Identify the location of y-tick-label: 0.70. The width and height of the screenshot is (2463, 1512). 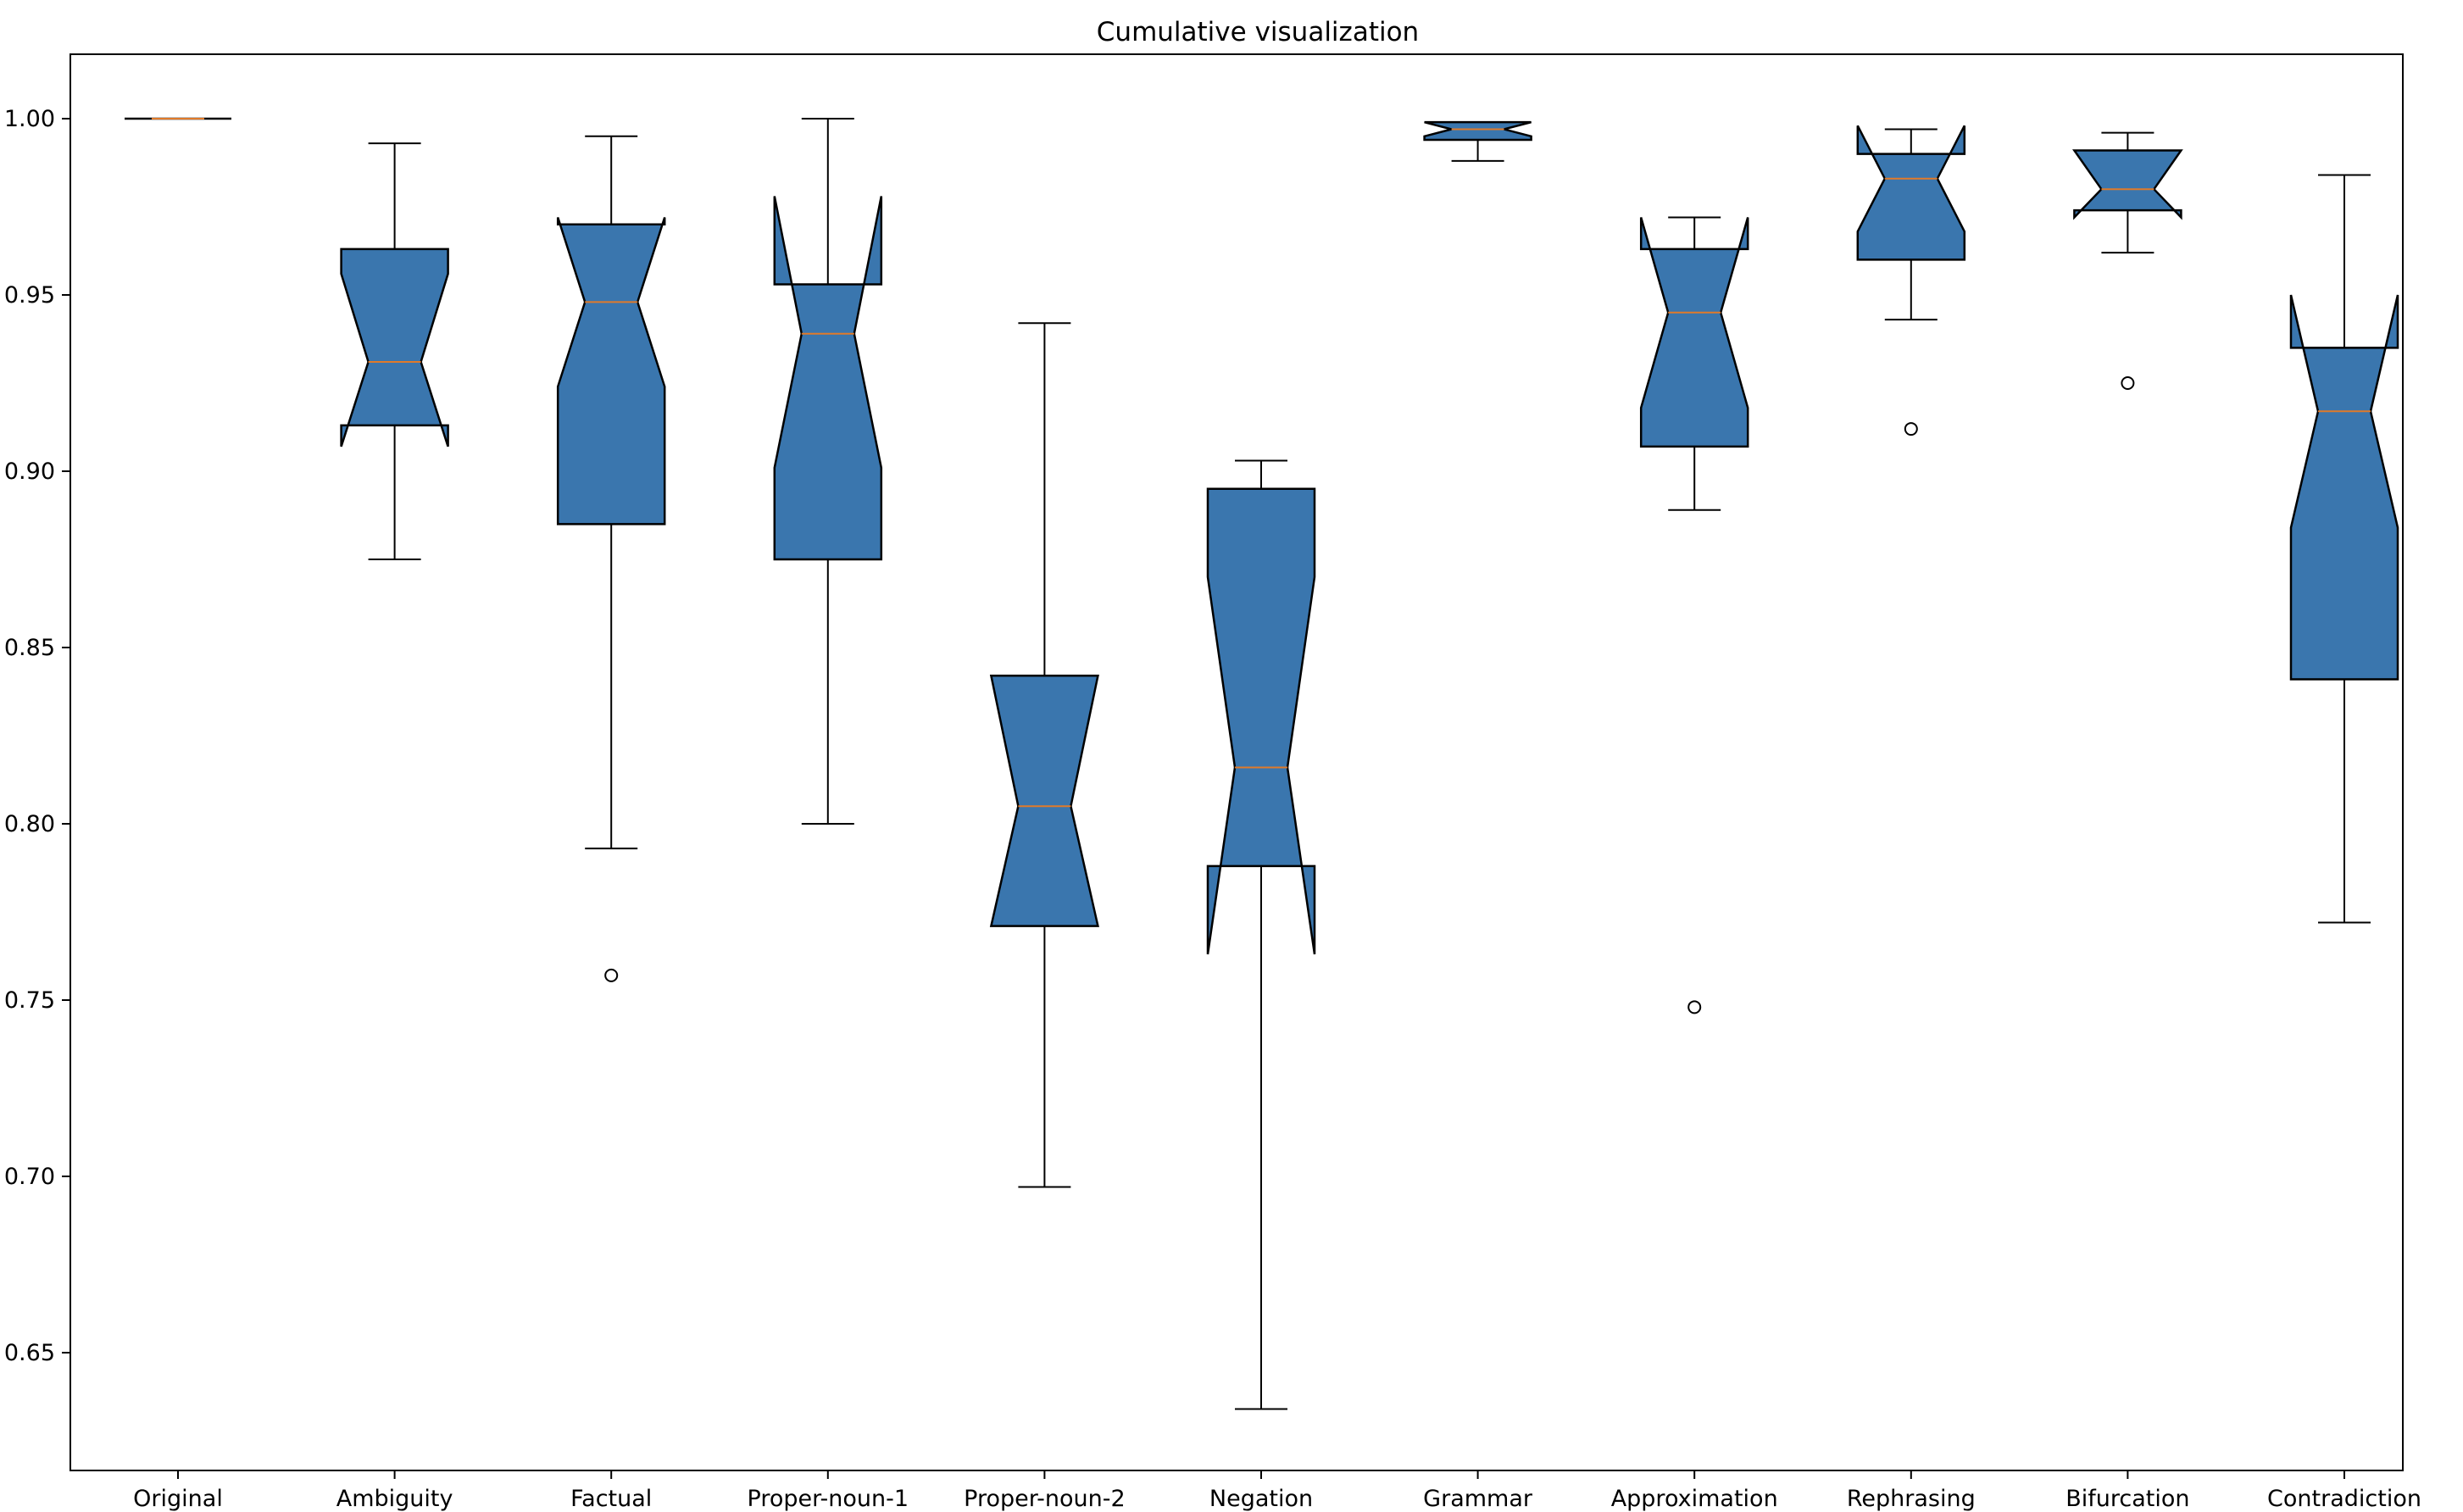
(29, 1177).